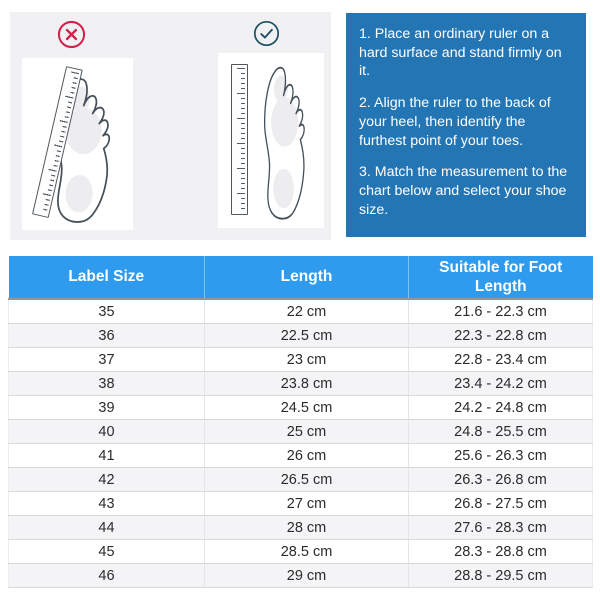 The height and width of the screenshot is (600, 600). I want to click on check-circle-icon, so click(266, 33).